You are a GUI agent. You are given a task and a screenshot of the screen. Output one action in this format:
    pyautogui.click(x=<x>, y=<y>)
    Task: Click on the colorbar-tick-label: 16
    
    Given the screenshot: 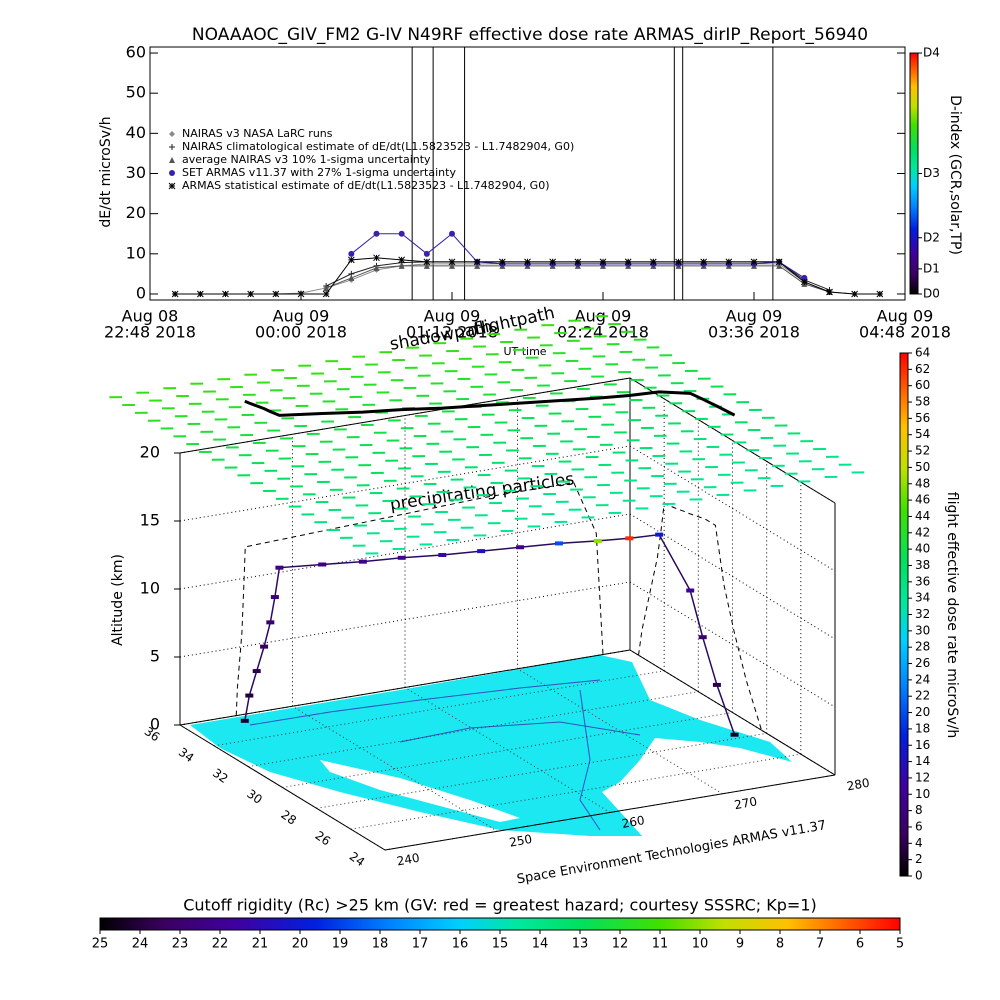 What is the action you would take?
    pyautogui.click(x=922, y=745)
    